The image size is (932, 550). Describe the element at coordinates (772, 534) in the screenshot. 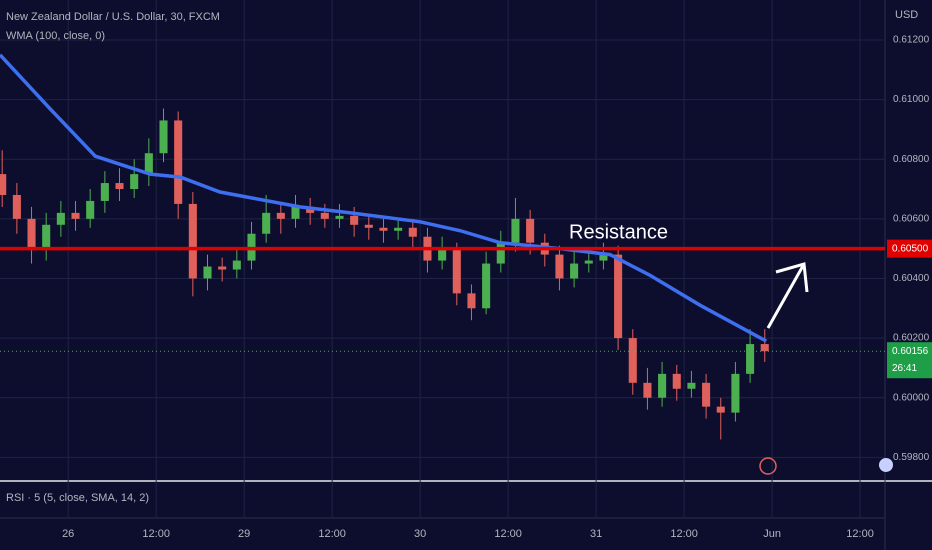

I see `x-tick-label: Jun` at that location.